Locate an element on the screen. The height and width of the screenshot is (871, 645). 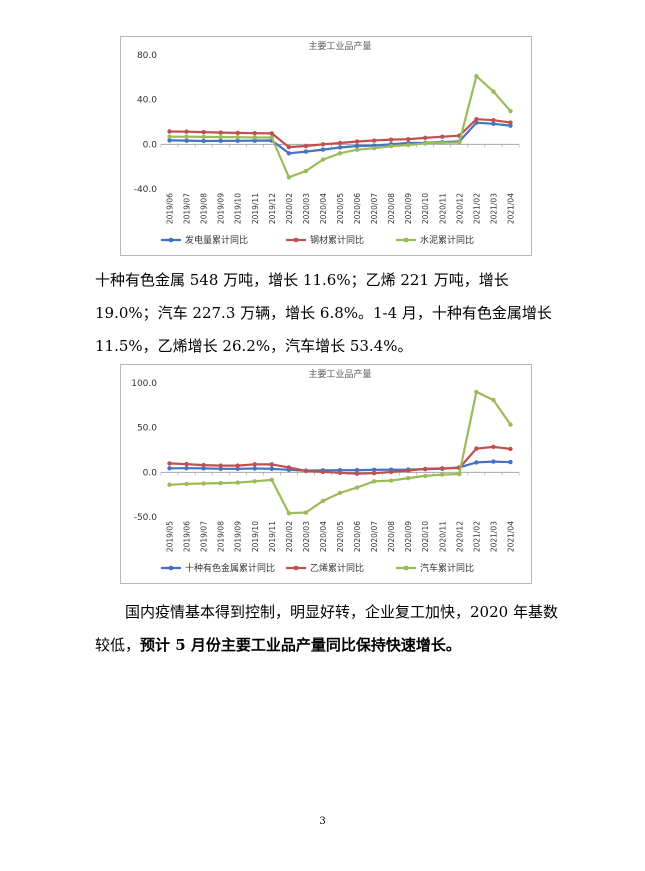
chart-2-xtick-label: 2020/06 is located at coordinates (357, 536).